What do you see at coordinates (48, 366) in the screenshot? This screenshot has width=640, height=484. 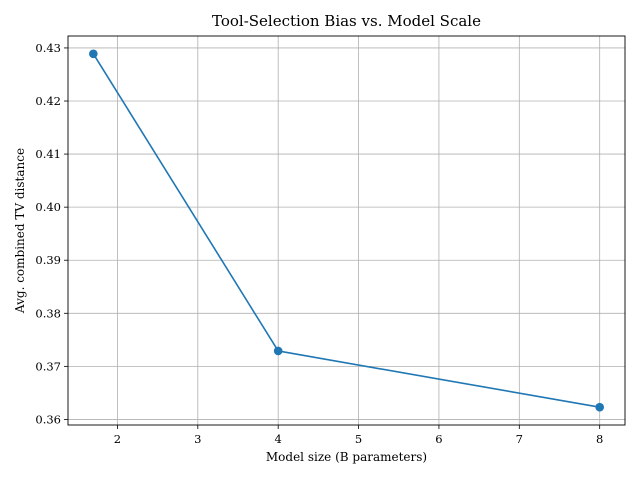 I see `y-tick-label: 0.37` at bounding box center [48, 366].